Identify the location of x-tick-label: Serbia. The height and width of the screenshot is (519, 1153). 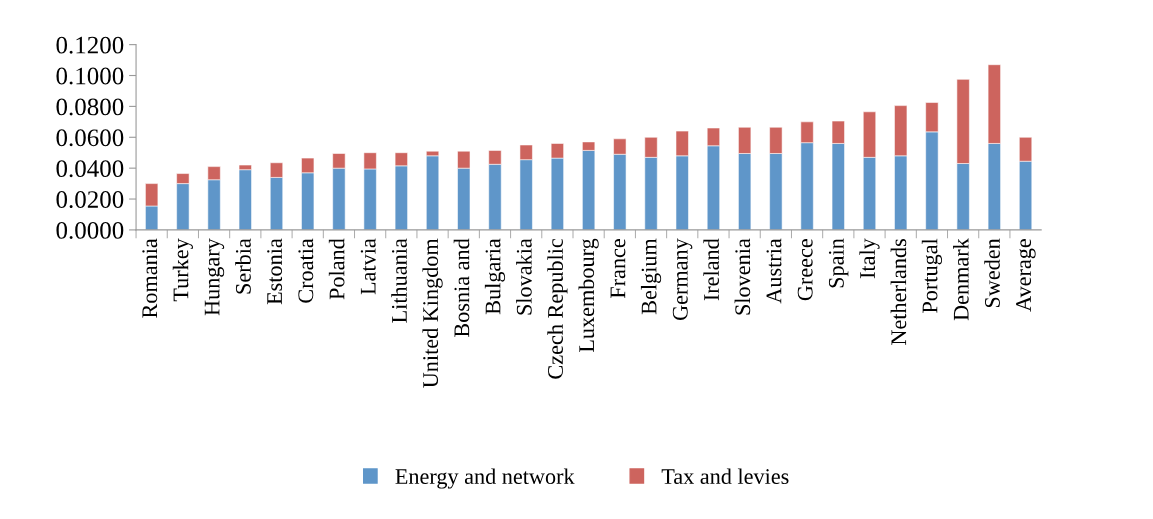
(243, 266).